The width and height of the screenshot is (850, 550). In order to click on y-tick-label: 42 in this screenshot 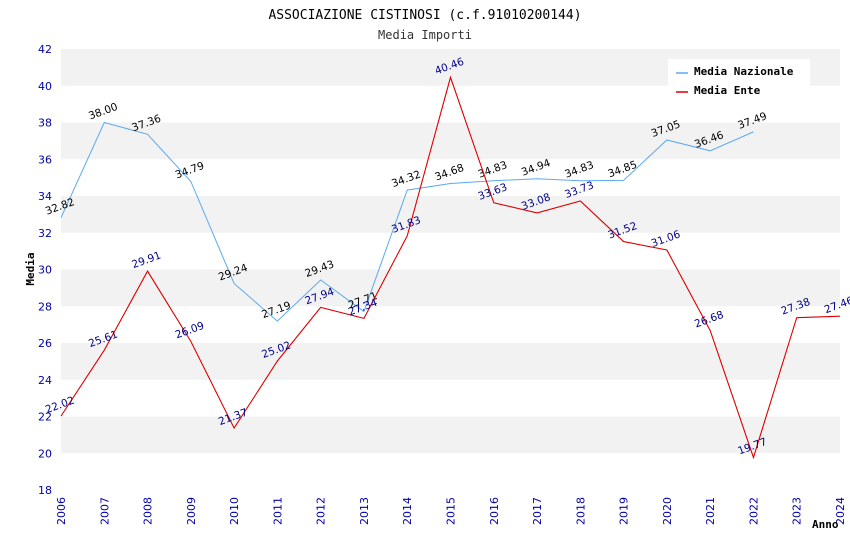, I will do `click(45, 49)`.